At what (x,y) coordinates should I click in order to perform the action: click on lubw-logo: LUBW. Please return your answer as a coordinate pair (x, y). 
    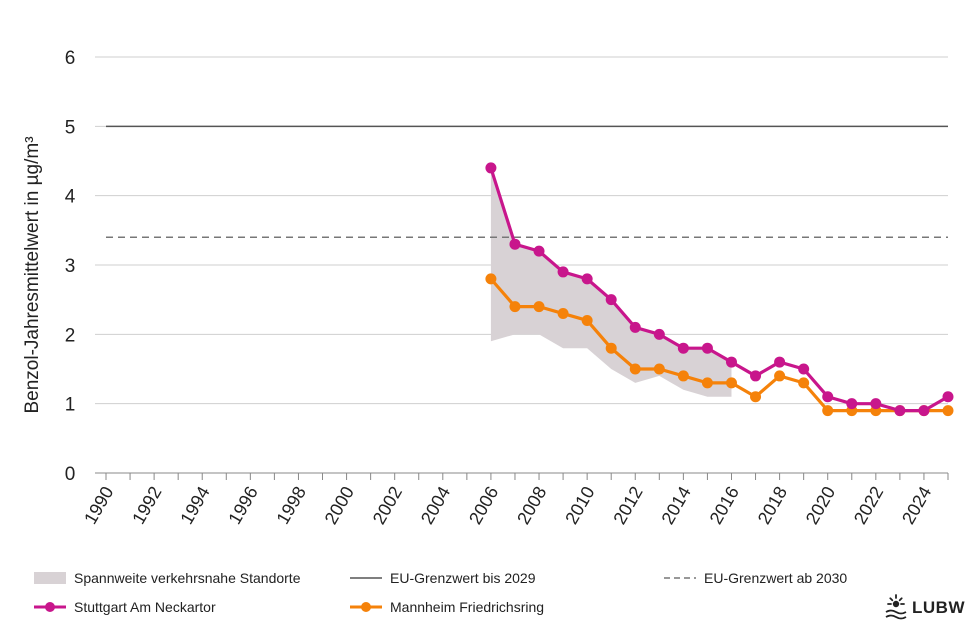
    Looking at the image, I should click on (924, 608).